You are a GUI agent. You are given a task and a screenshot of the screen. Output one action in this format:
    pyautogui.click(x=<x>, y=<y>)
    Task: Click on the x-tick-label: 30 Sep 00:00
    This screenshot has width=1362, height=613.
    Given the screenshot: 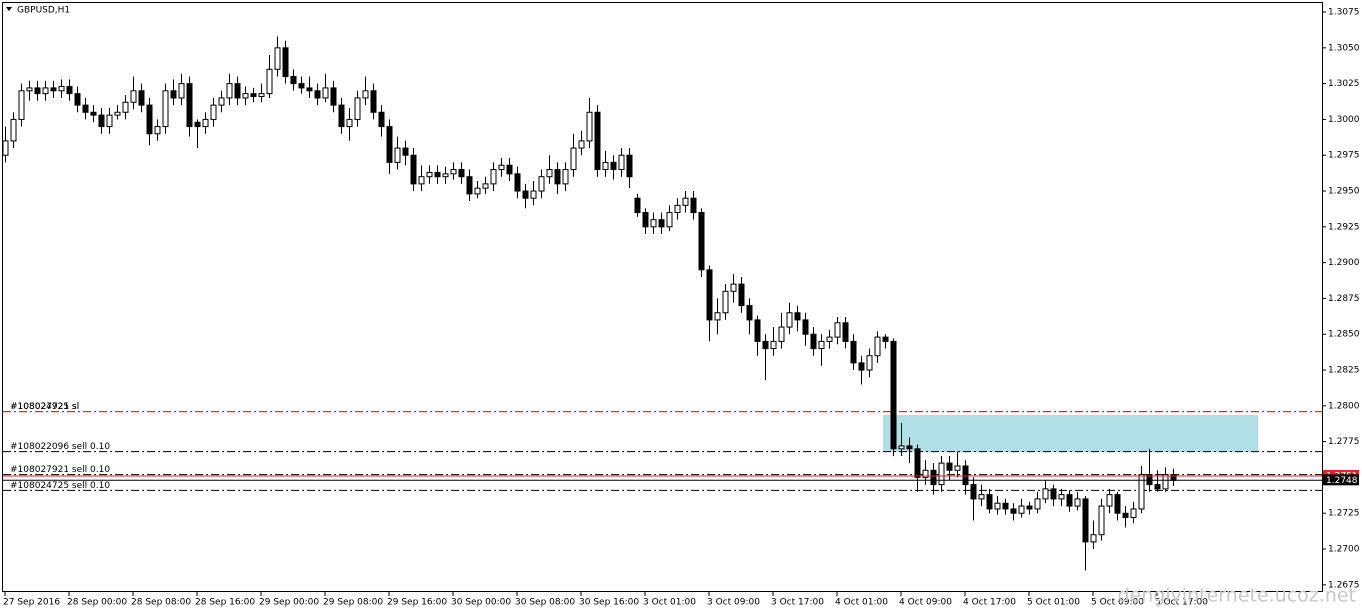 What is the action you would take?
    pyautogui.click(x=481, y=603)
    